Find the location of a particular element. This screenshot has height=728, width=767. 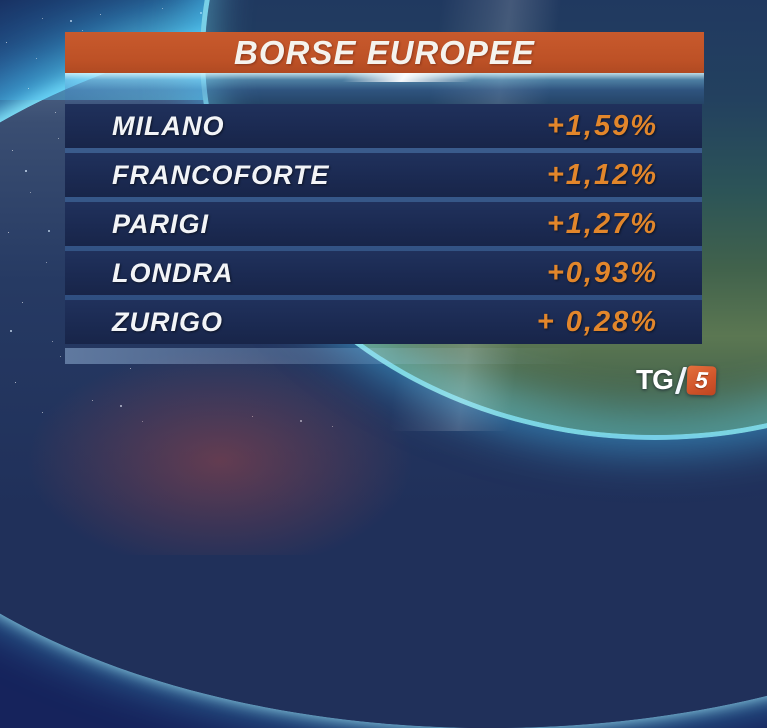

value-label: +1,59% is located at coordinates (602, 125).